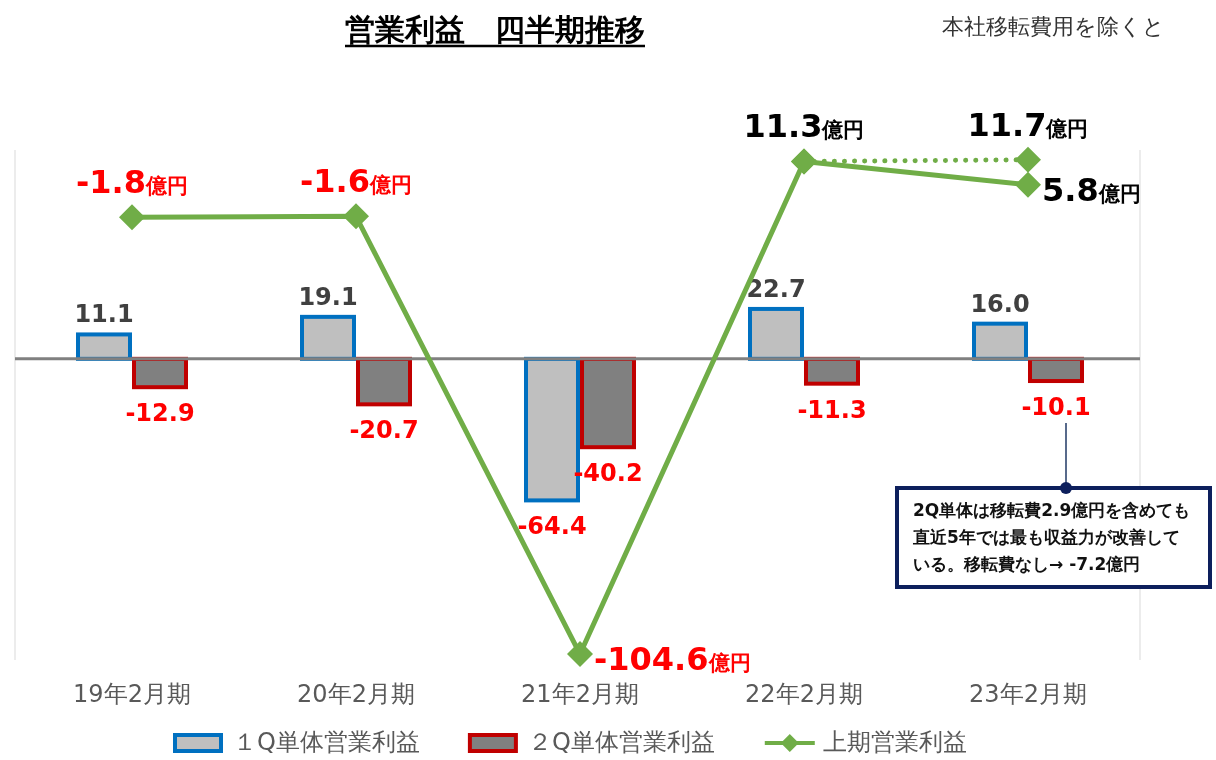 Image resolution: width=1216 pixels, height=760 pixels. What do you see at coordinates (495, 30) in the screenshot?
I see `title: 営業利益 四半期推移` at bounding box center [495, 30].